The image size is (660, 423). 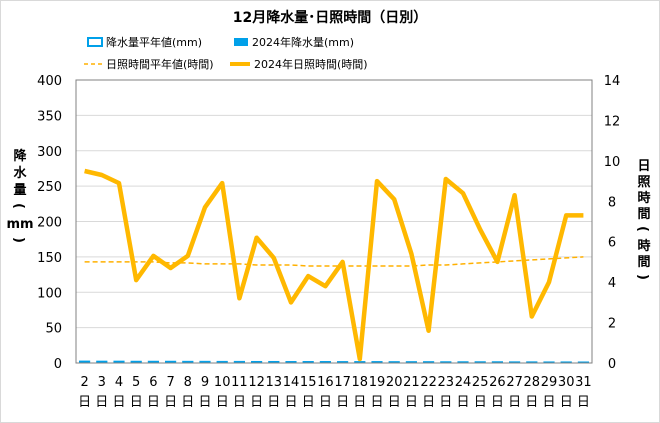 What do you see at coordinates (49, 187) in the screenshot?
I see `left-tick-label: 250` at bounding box center [49, 187].